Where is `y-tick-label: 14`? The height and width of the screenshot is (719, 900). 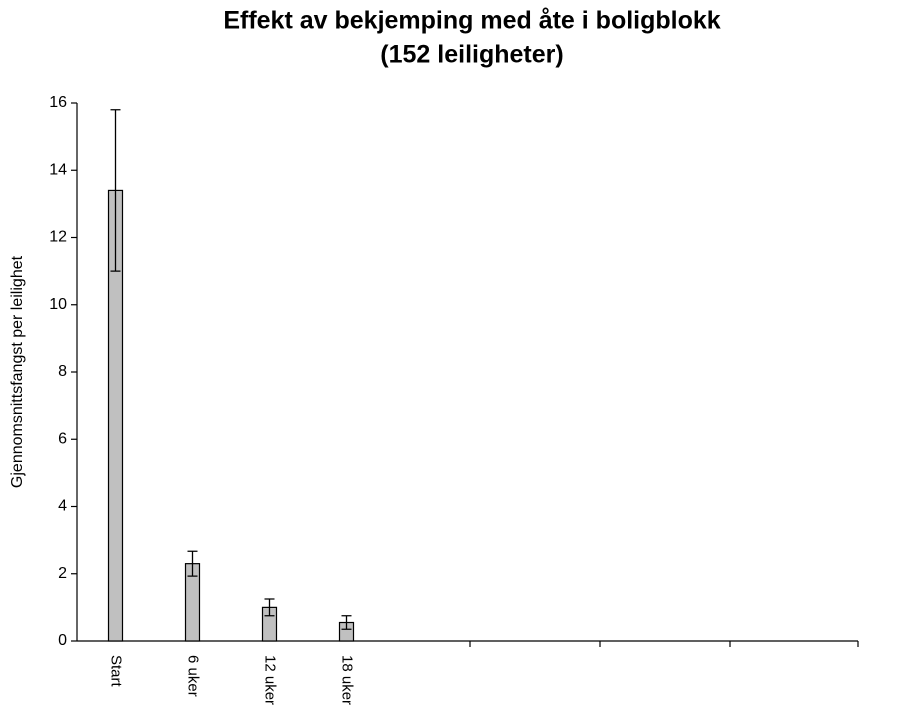 y-tick-label: 14 is located at coordinates (58, 169).